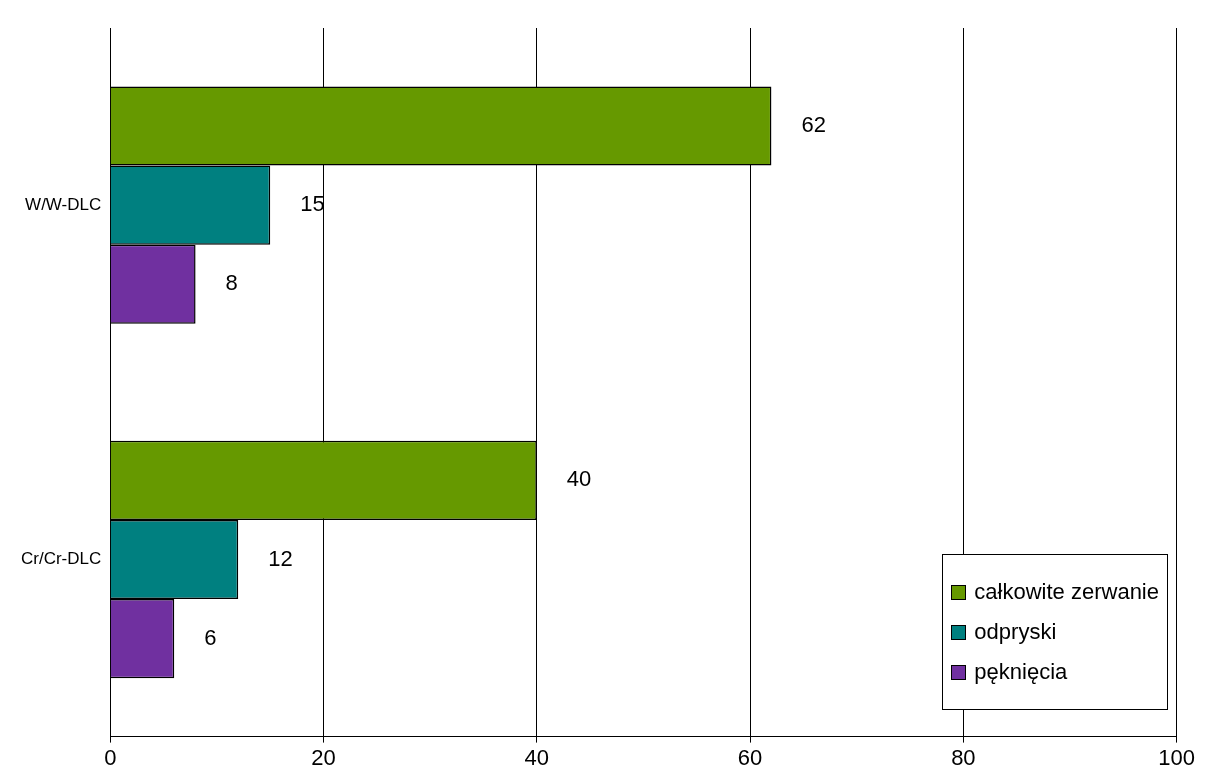 This screenshot has height=783, width=1207. I want to click on data-label: 6, so click(210, 637).